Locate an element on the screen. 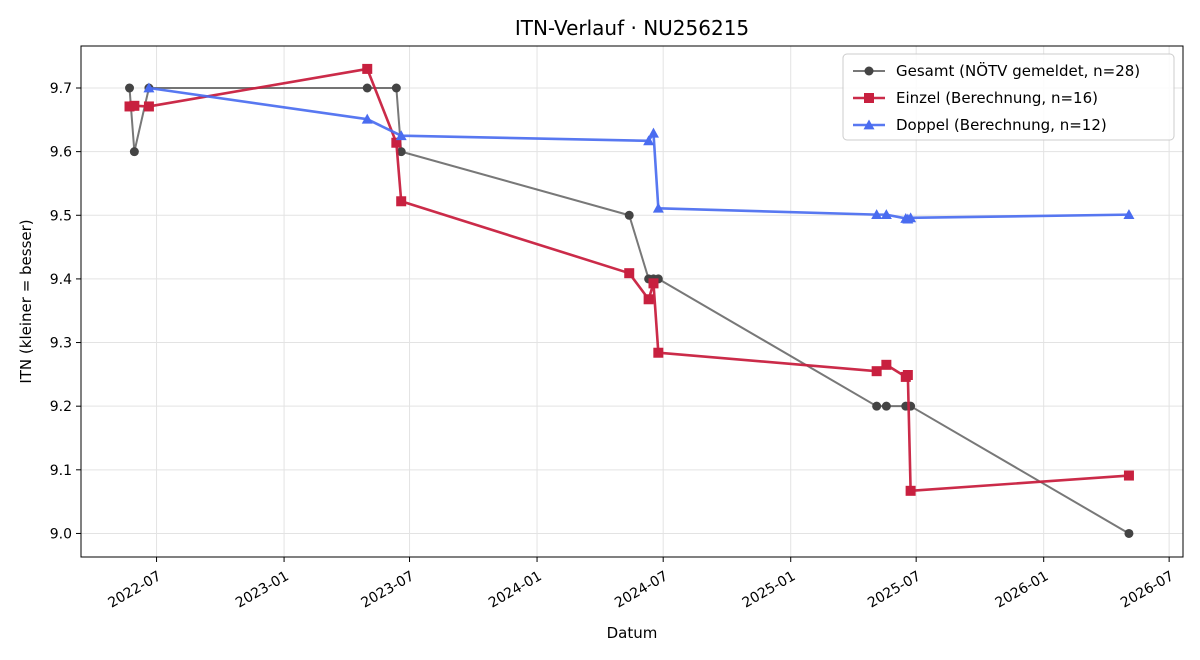 This screenshot has width=1200, height=660. x-axis-label: Datum is located at coordinates (632, 633).